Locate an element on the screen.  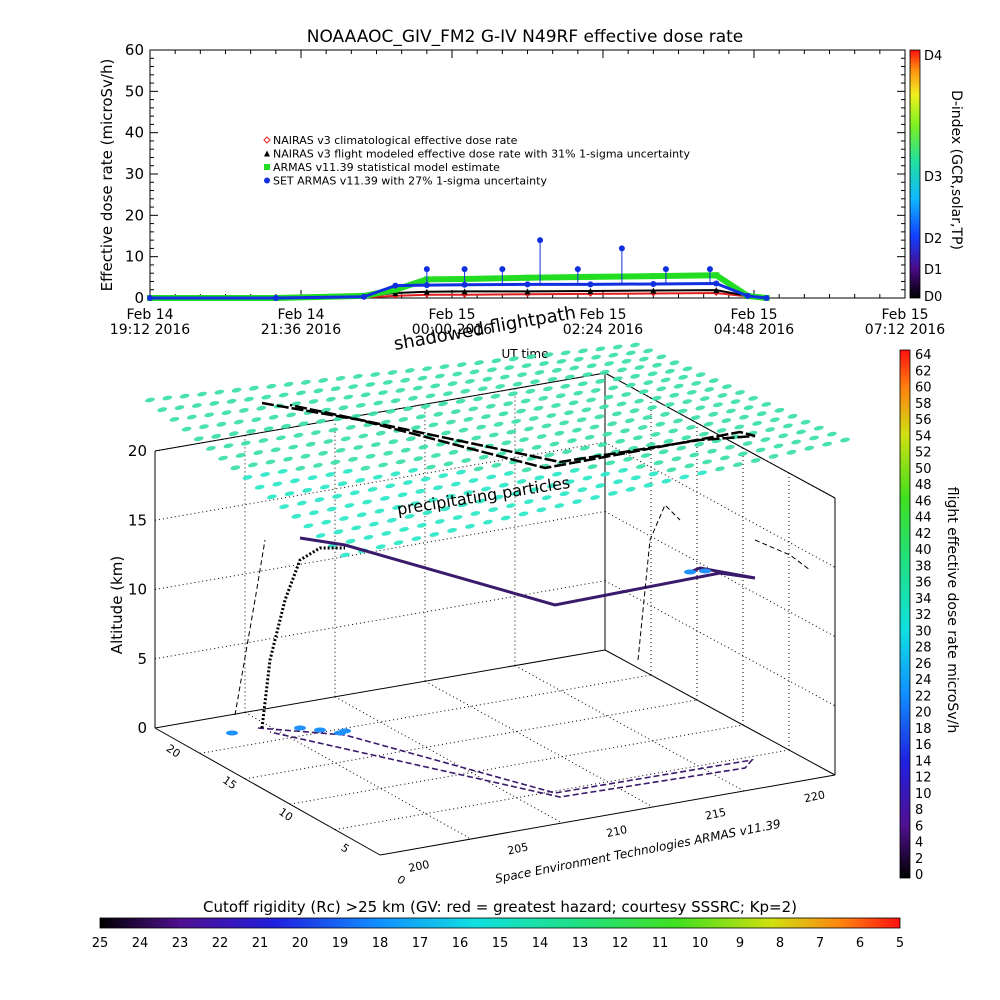
dose-rate-tick-label: 26 is located at coordinates (923, 664).